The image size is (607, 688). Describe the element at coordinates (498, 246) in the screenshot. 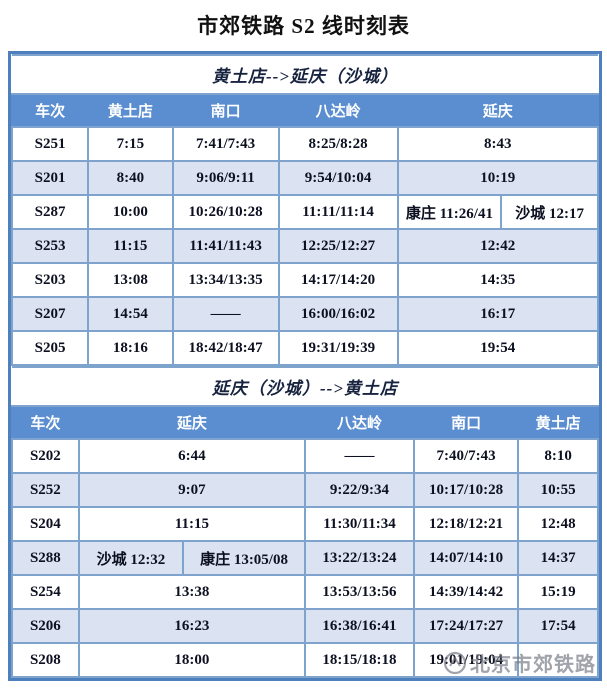

I see `cell-time: 12:42` at that location.